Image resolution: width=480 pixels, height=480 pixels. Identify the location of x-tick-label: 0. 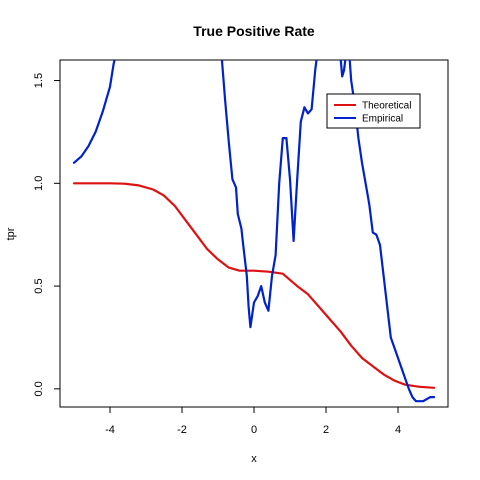
(254, 430).